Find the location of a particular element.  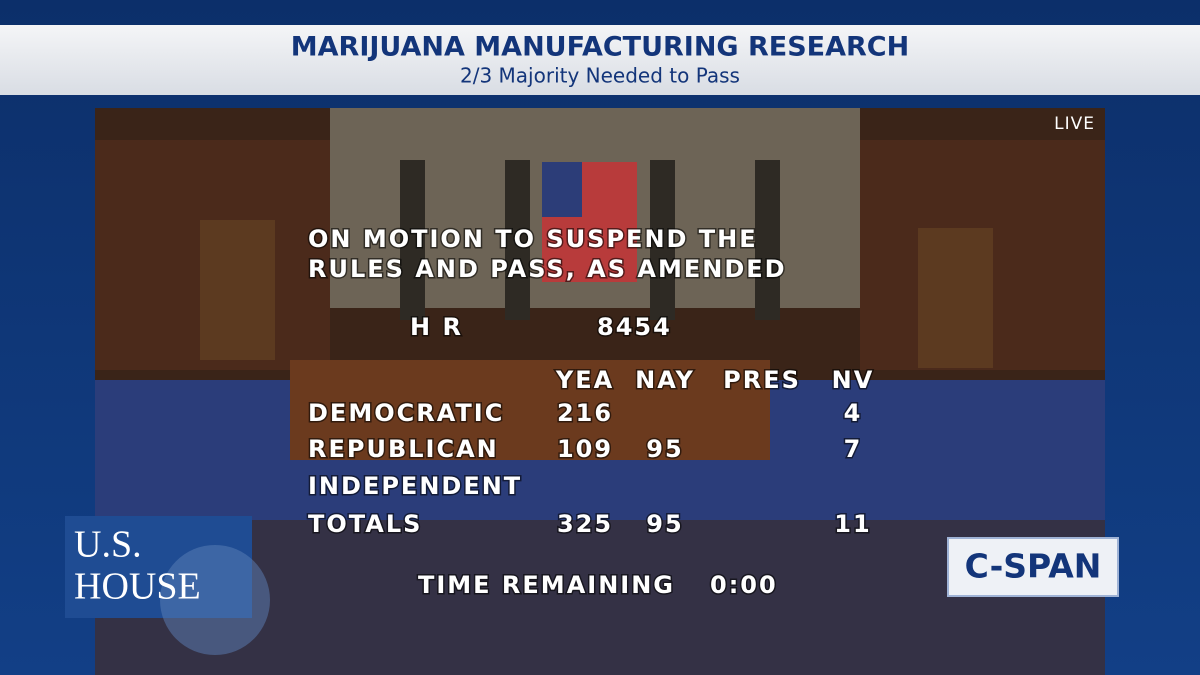

party-label: INDEPENDENT is located at coordinates (415, 486).